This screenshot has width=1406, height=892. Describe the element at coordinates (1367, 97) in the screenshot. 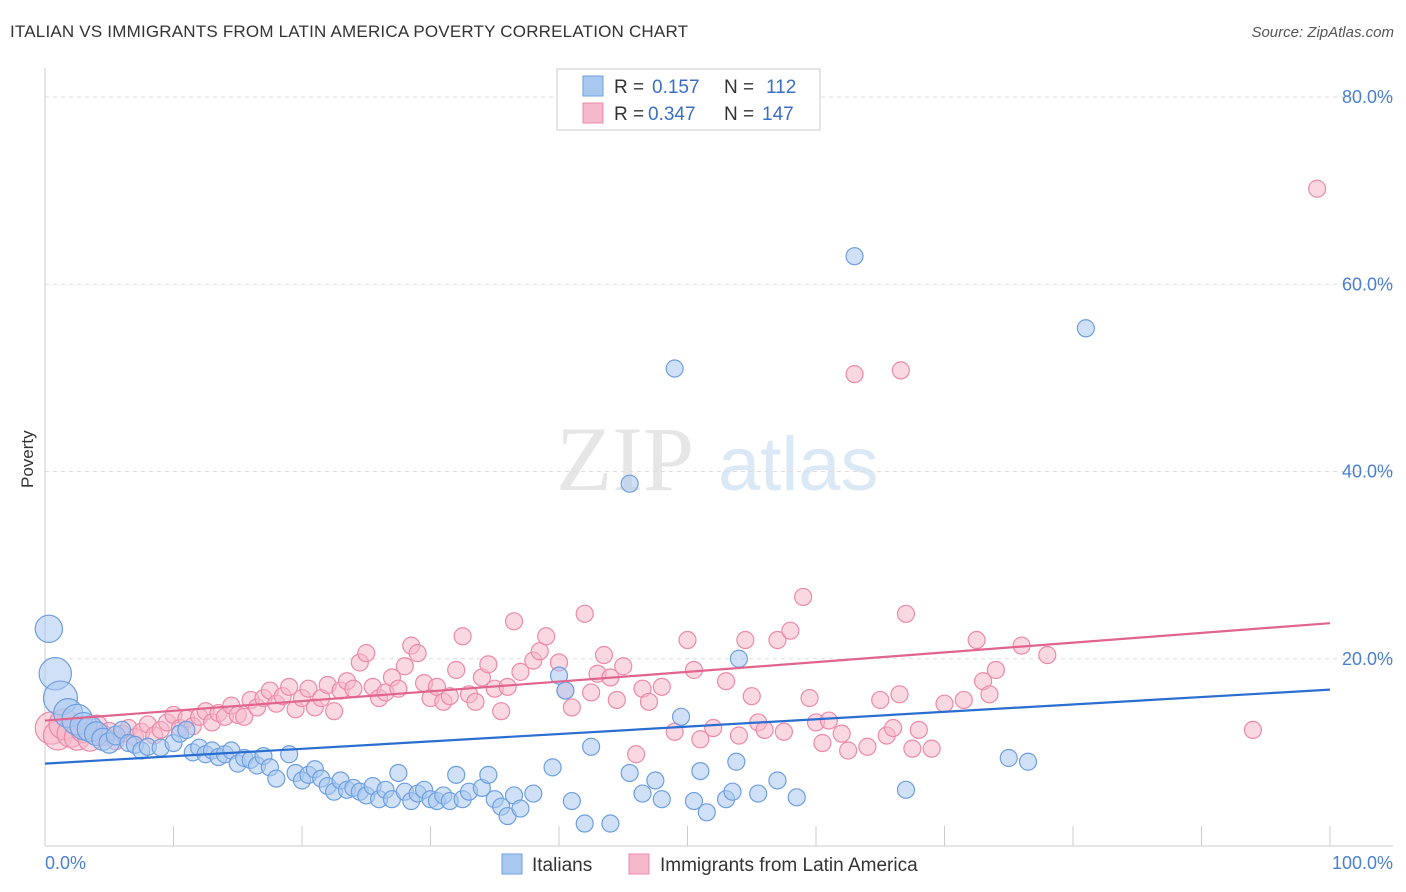

I see `y-tick-label: 80.0%` at that location.